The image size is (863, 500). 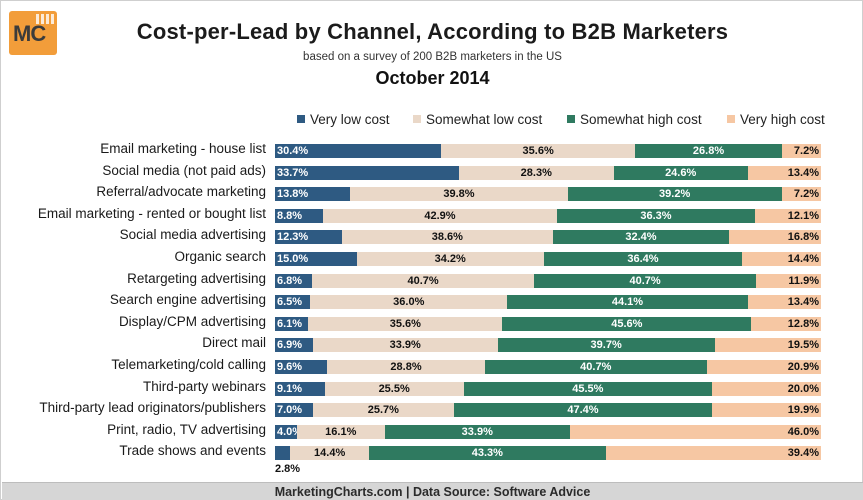 What do you see at coordinates (45, 19) in the screenshot?
I see `logo-bar-icon` at bounding box center [45, 19].